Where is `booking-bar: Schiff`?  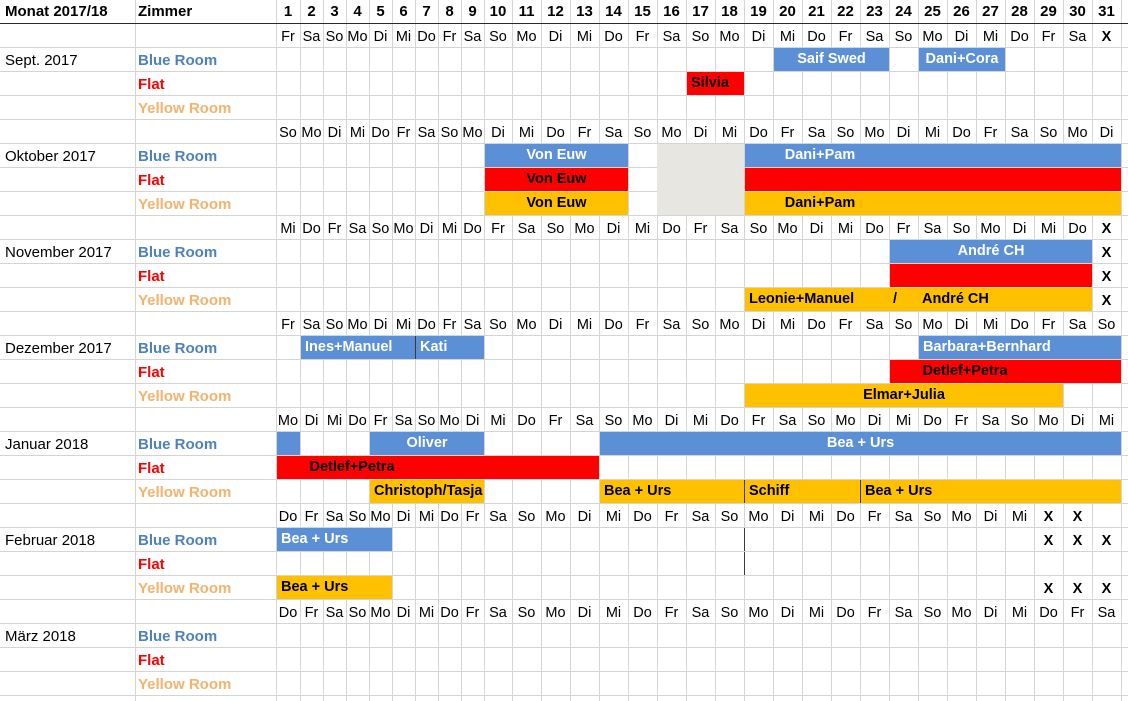 booking-bar: Schiff is located at coordinates (802, 491).